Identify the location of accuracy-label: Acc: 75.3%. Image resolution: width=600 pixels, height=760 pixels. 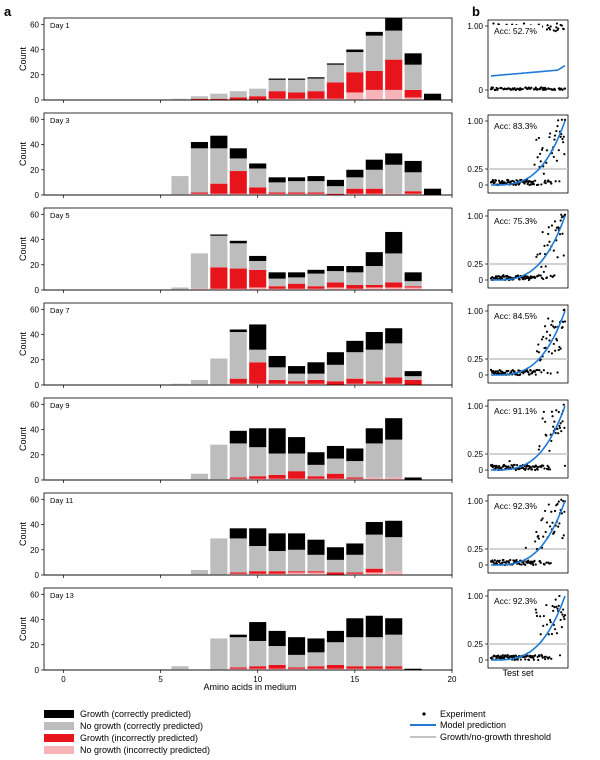
(515, 221).